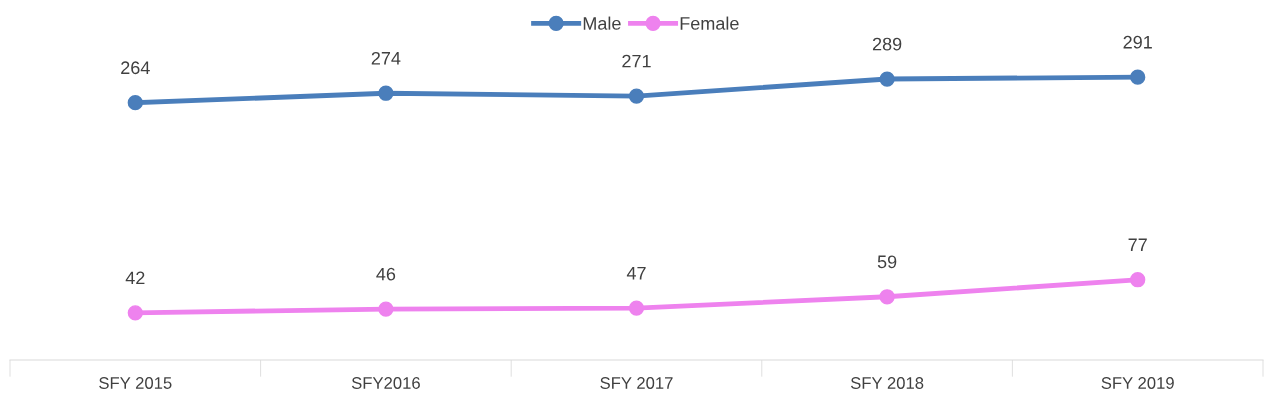 The width and height of the screenshot is (1264, 405). What do you see at coordinates (135, 68) in the screenshot?
I see `data-label: 264` at bounding box center [135, 68].